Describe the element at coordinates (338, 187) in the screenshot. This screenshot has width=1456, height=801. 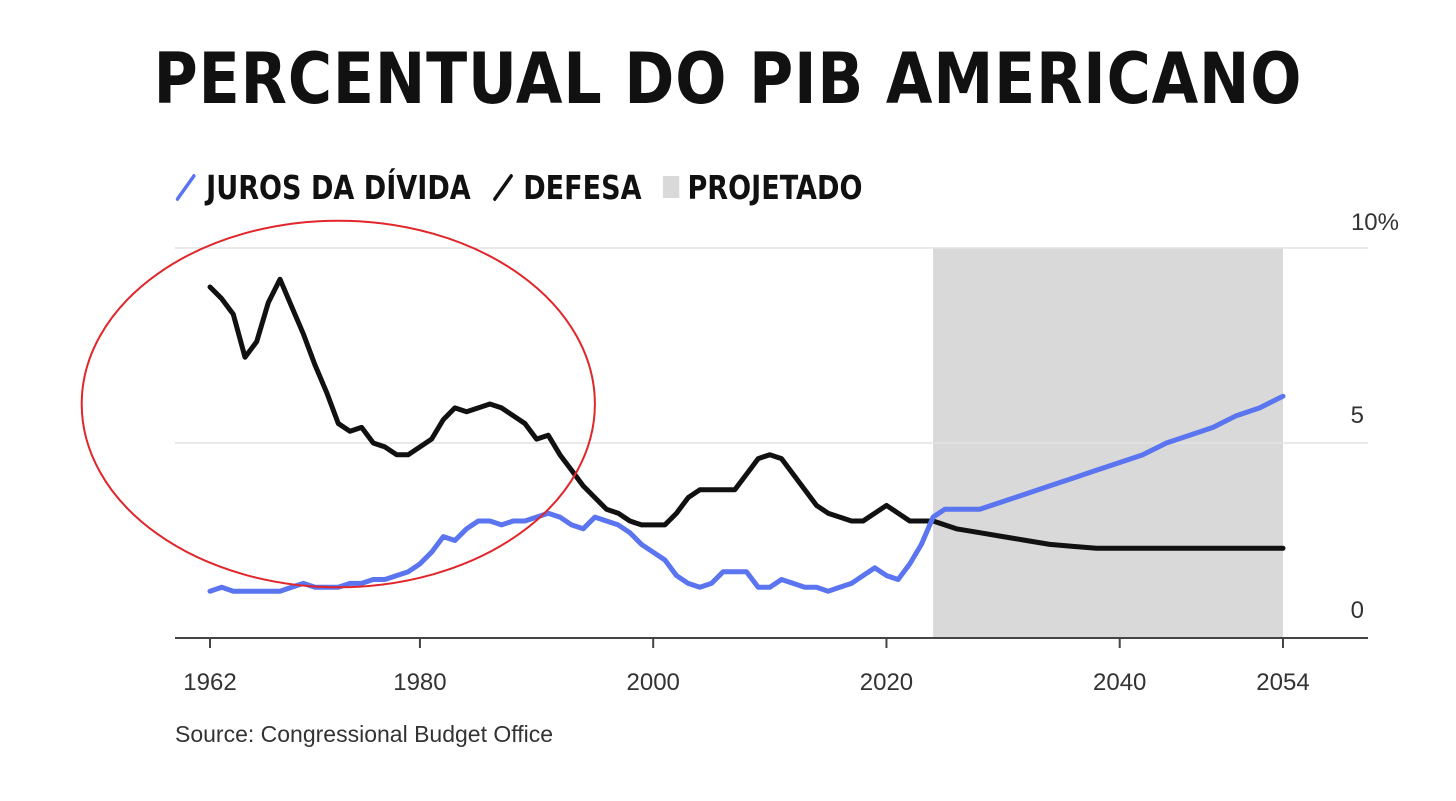
I see `legend-label-juros: JUROS DA DÍVIDA` at that location.